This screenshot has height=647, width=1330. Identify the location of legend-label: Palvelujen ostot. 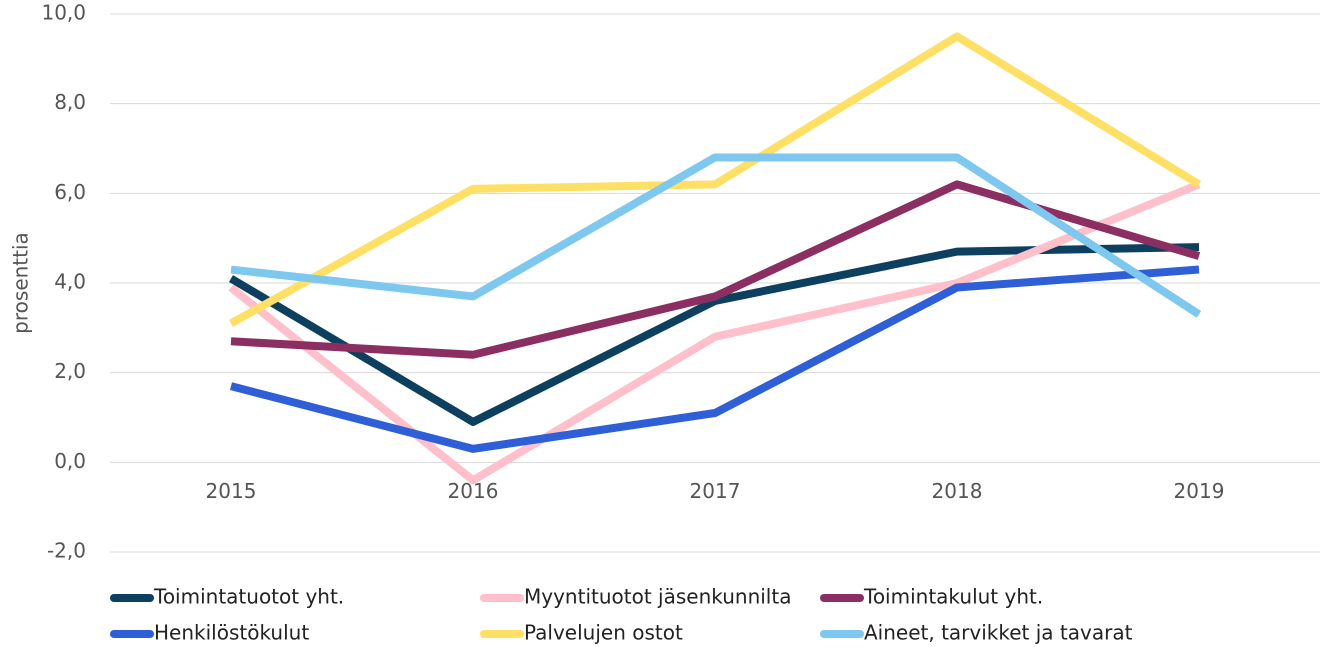
(603, 633).